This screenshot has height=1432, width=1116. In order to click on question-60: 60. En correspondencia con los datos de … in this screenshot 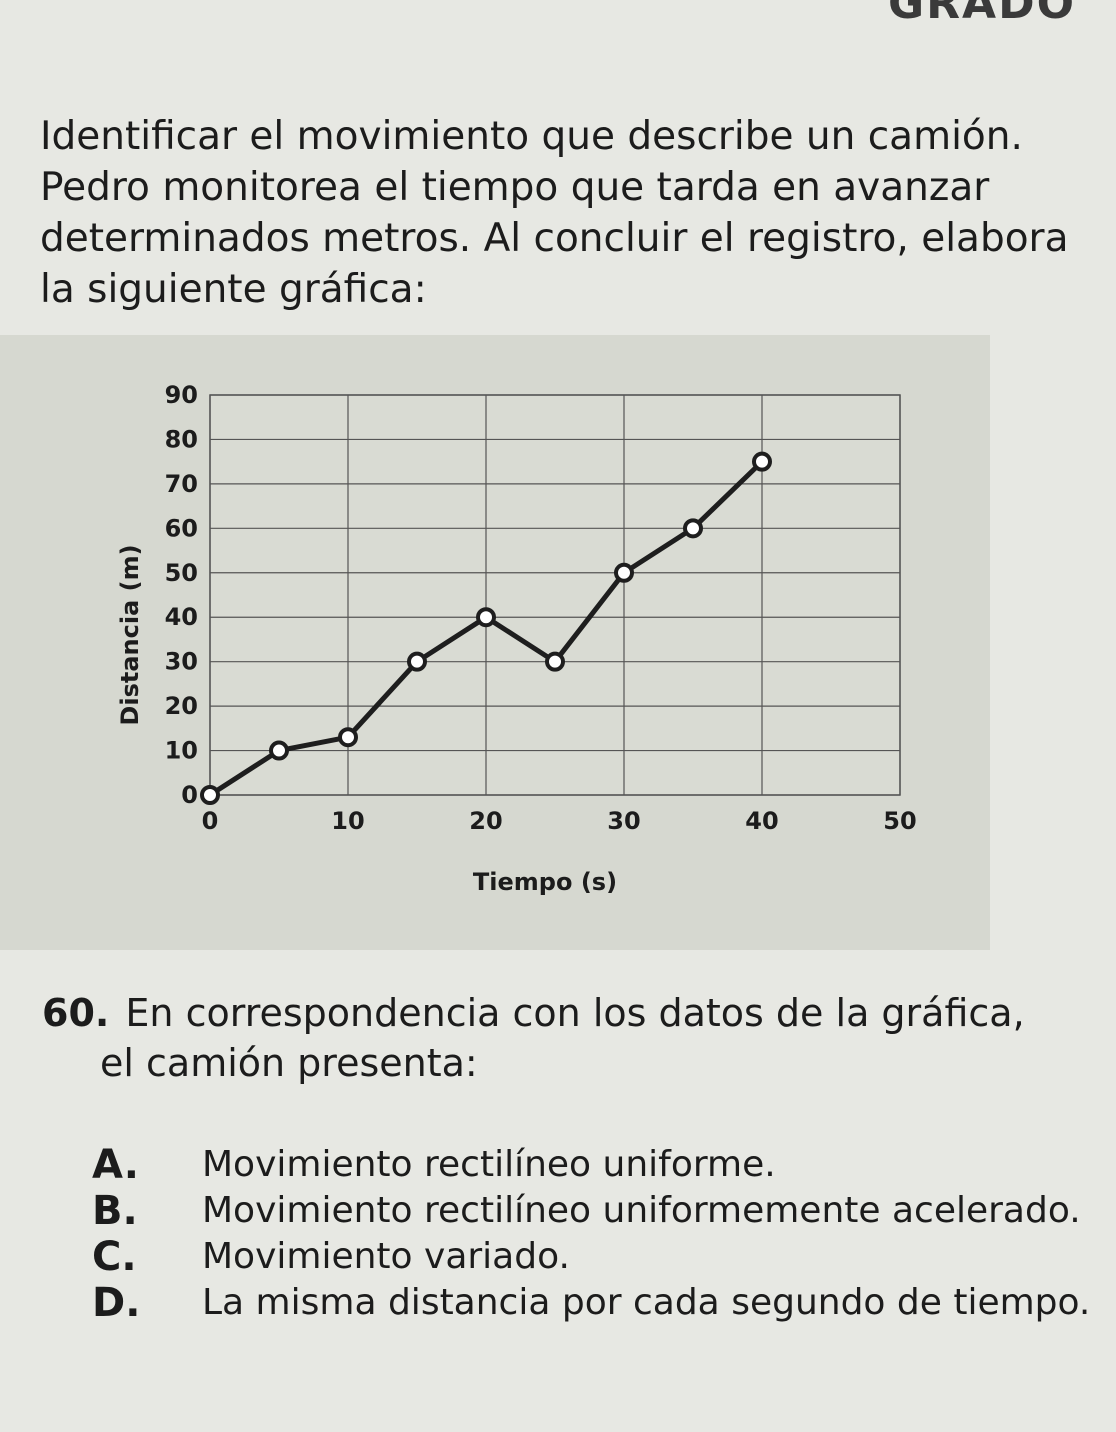, I will do `click(567, 1038)`.